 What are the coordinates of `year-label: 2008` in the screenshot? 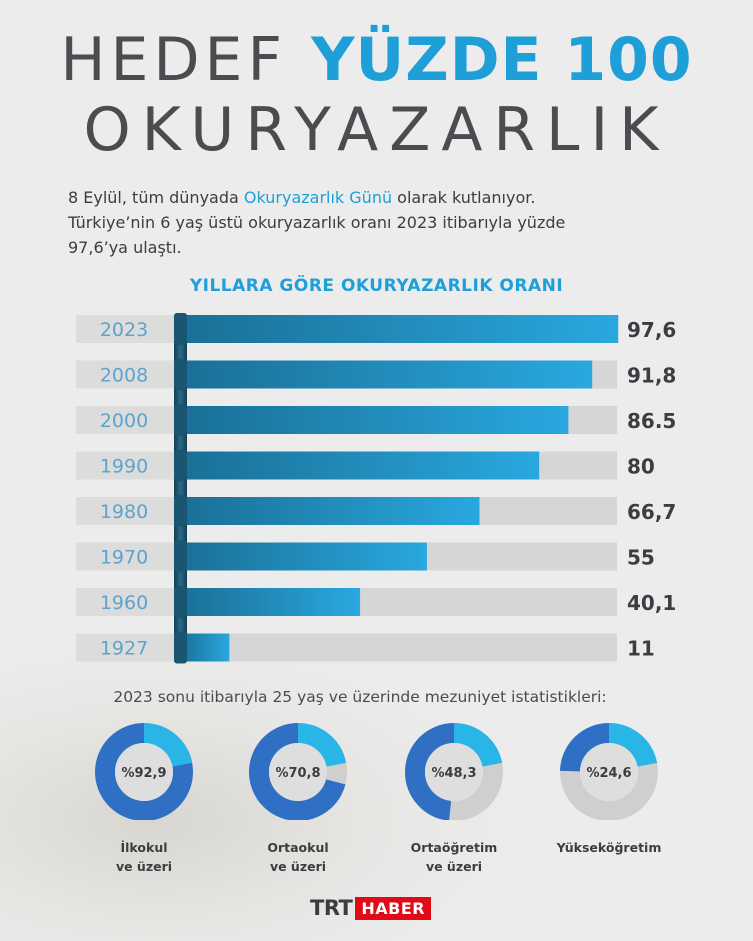 It's located at (124, 376).